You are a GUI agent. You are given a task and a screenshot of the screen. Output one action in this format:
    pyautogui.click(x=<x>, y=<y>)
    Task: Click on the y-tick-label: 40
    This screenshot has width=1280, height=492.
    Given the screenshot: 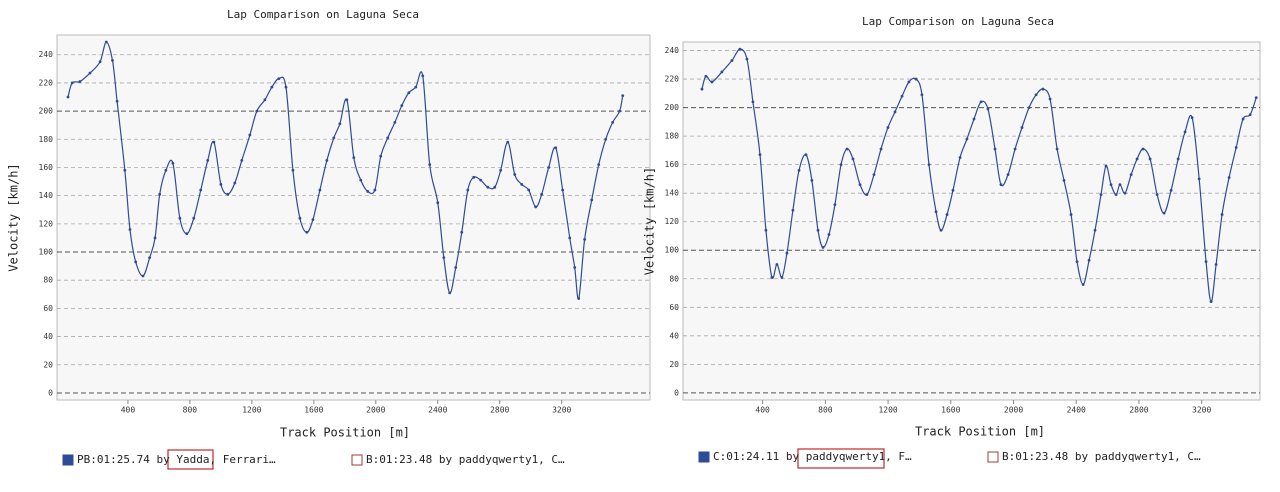 What is the action you would take?
    pyautogui.click(x=674, y=335)
    